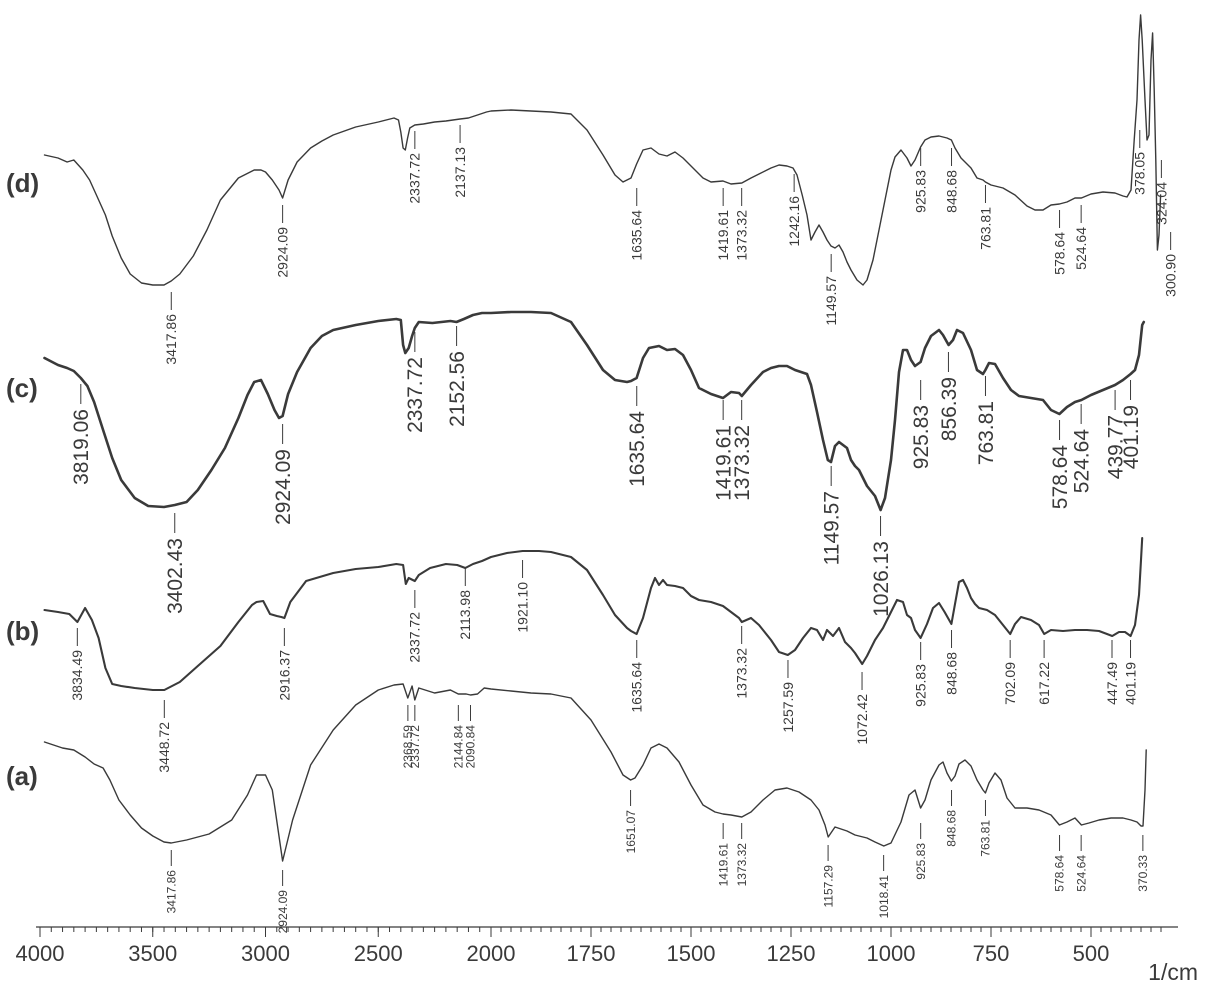 Image resolution: width=1208 pixels, height=982 pixels. I want to click on peak-label-d: 763.81, so click(985, 228).